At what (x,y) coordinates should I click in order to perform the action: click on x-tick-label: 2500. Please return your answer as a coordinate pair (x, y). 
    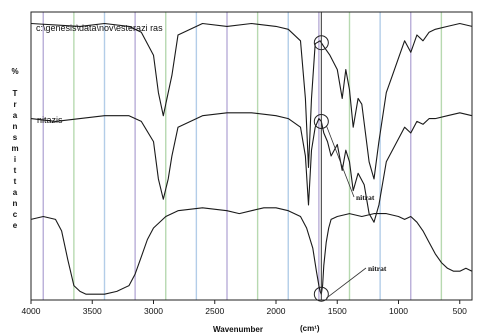
    Looking at the image, I should click on (214, 311).